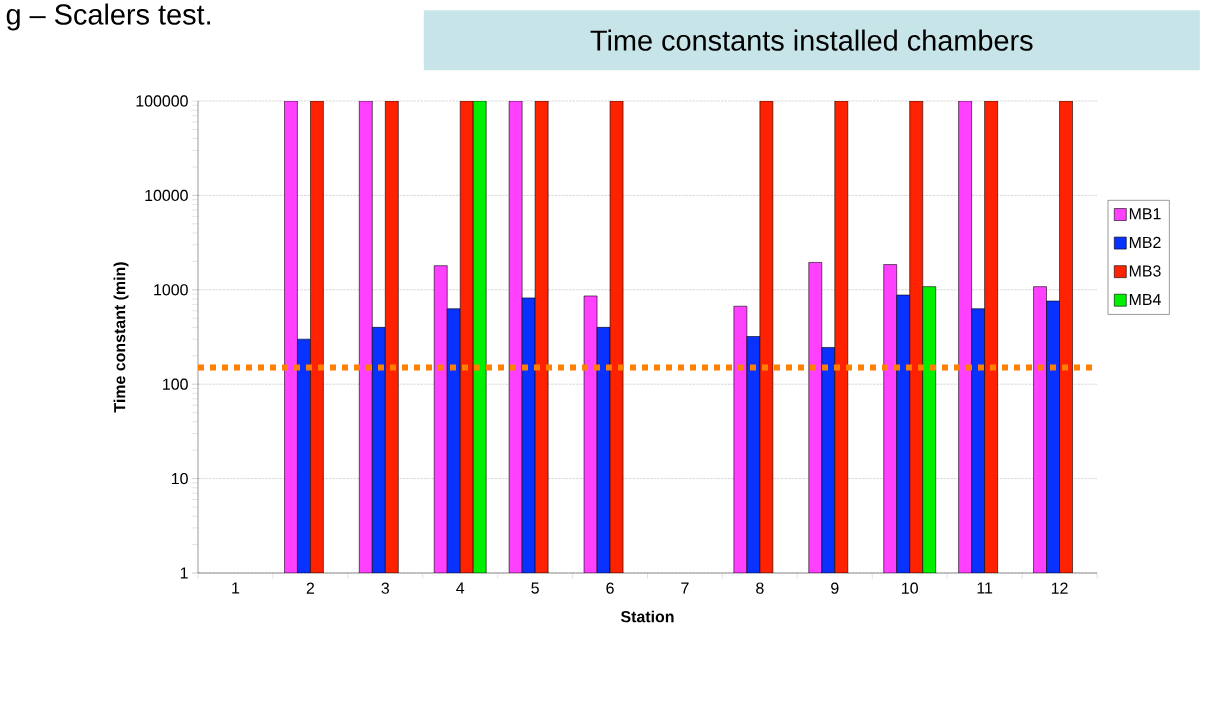  Describe the element at coordinates (1145, 214) in the screenshot. I see `legend-label: MB1` at that location.